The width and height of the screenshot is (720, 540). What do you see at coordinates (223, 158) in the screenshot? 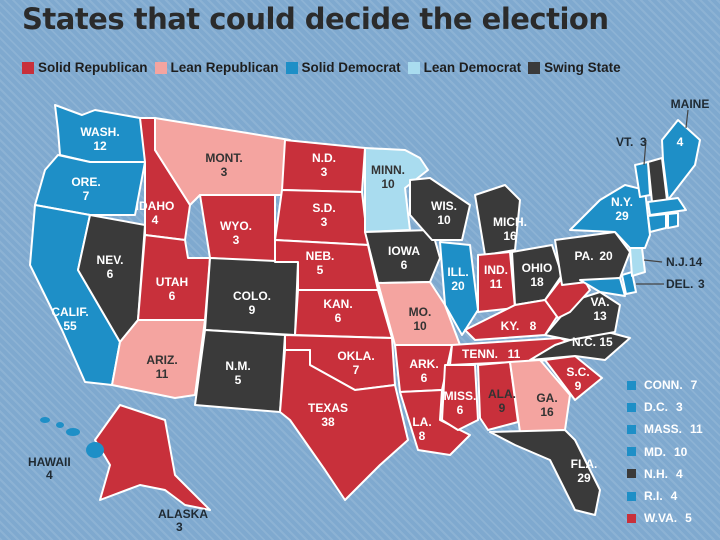
I see `label-mt-name: MONT.` at bounding box center [223, 158].